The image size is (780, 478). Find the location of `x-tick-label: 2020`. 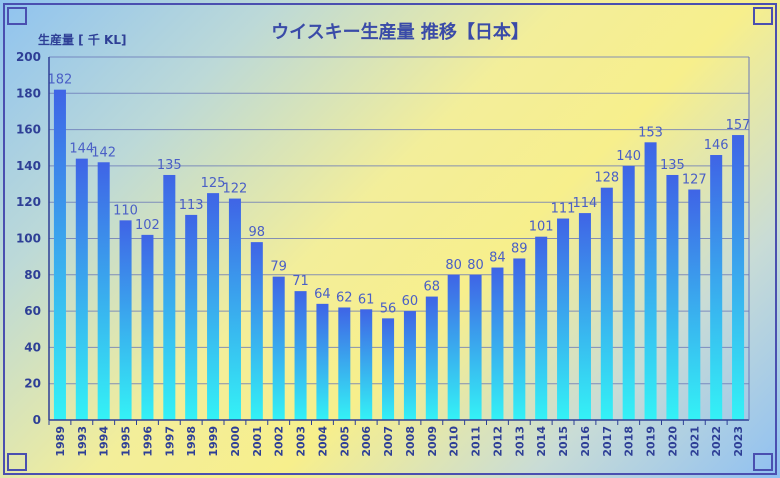

x-tick-label: 2020 is located at coordinates (672, 441).